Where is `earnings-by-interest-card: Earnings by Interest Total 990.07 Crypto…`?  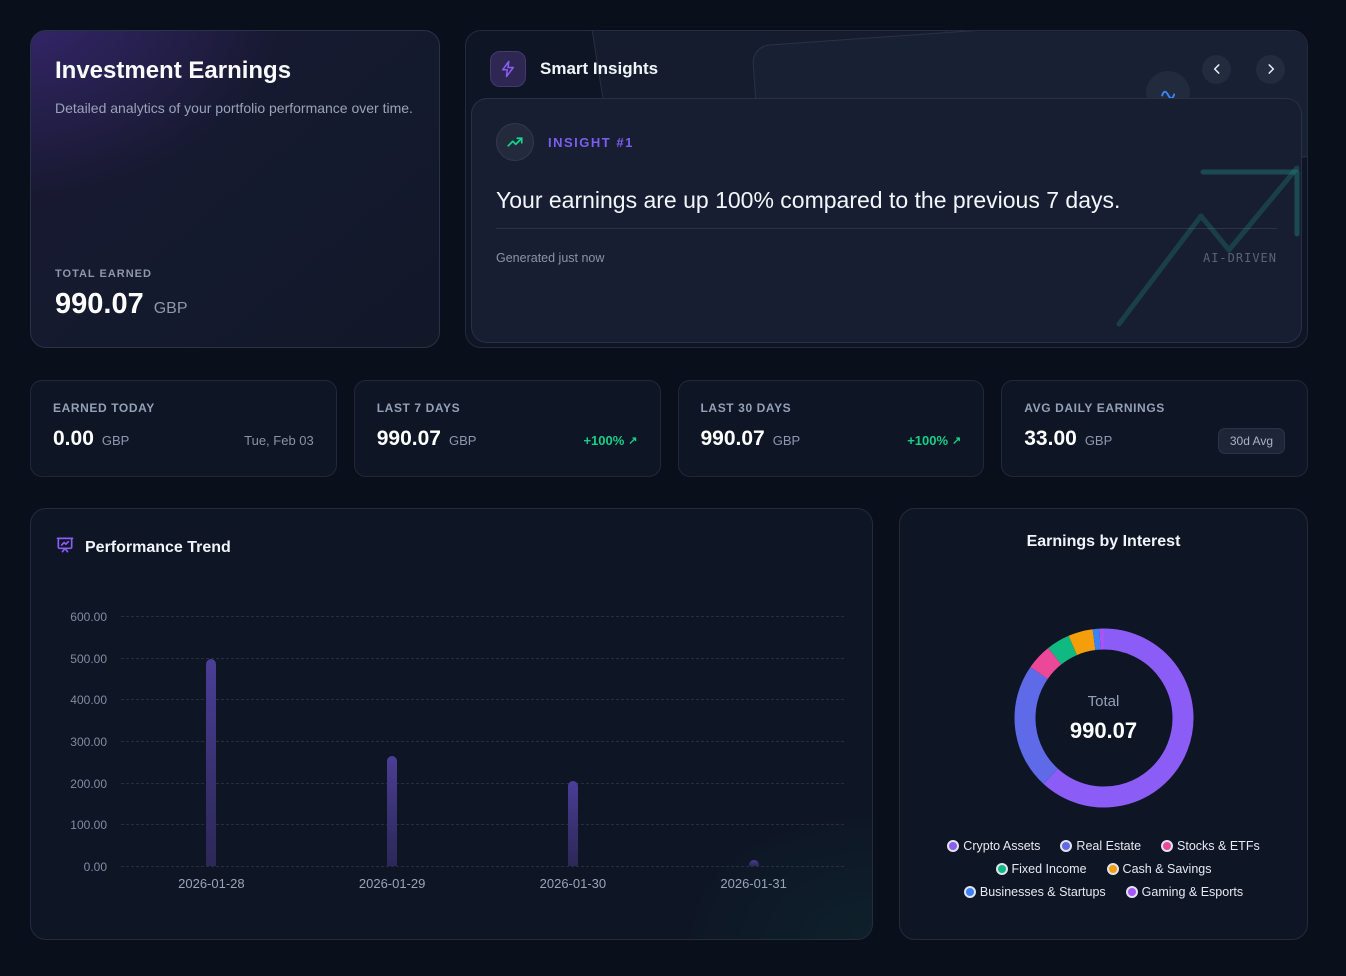
earnings-by-interest-card: Earnings by Interest Total 990.07 Crypto… is located at coordinates (1103, 724).